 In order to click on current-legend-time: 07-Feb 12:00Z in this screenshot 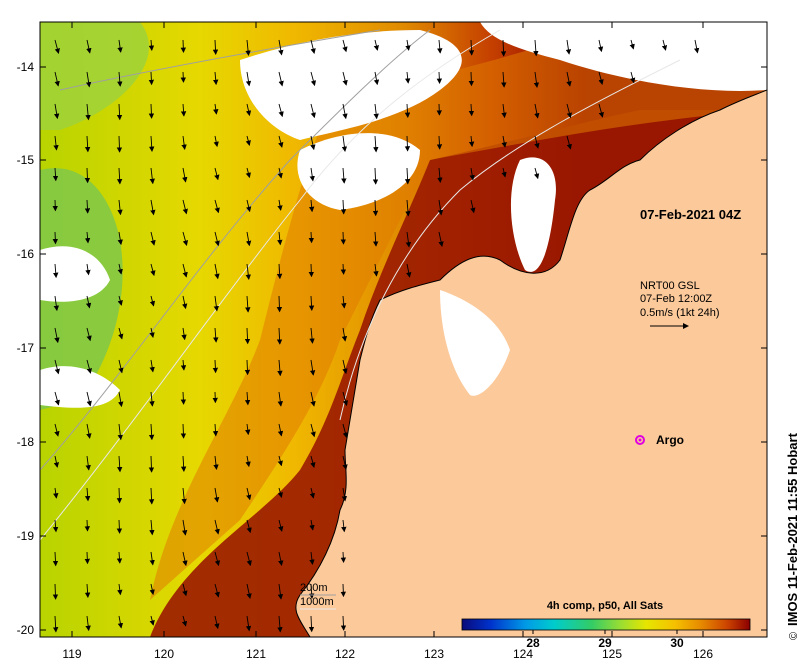, I will do `click(676, 299)`.